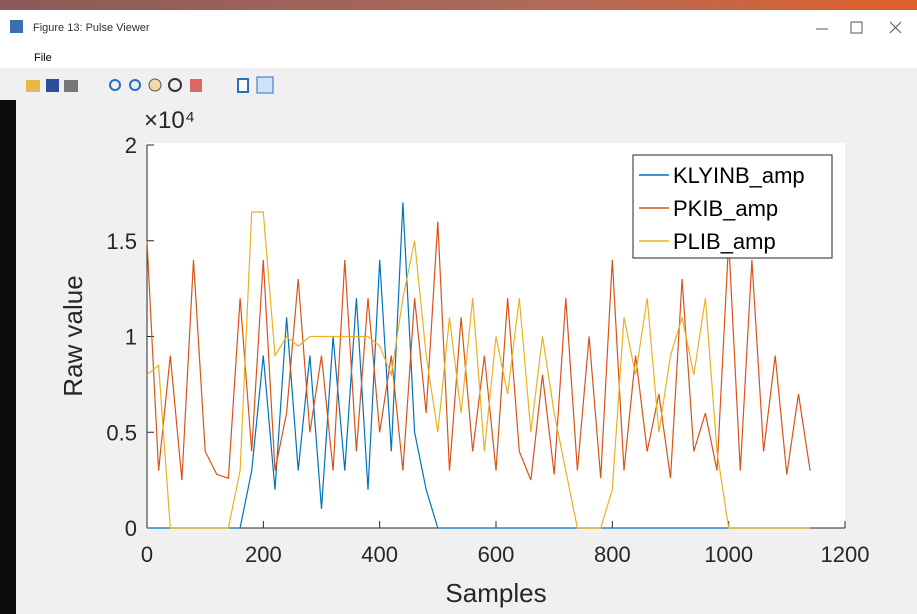  What do you see at coordinates (845, 554) in the screenshot?
I see `x-tick-label: 1200` at bounding box center [845, 554].